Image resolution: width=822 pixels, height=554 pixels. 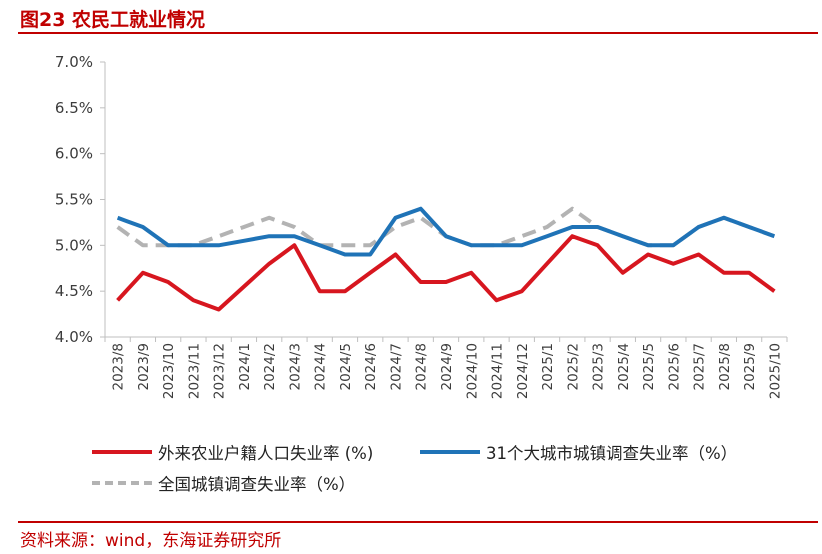 I want to click on x-tick-label: 2024/3, so click(x=295, y=367).